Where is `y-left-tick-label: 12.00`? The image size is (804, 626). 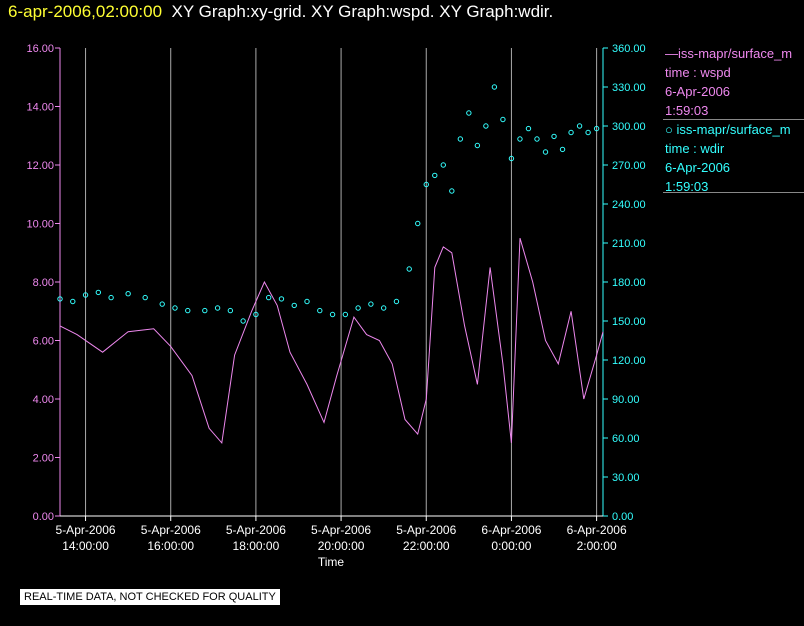
y-left-tick-label: 12.00 is located at coordinates (40, 166).